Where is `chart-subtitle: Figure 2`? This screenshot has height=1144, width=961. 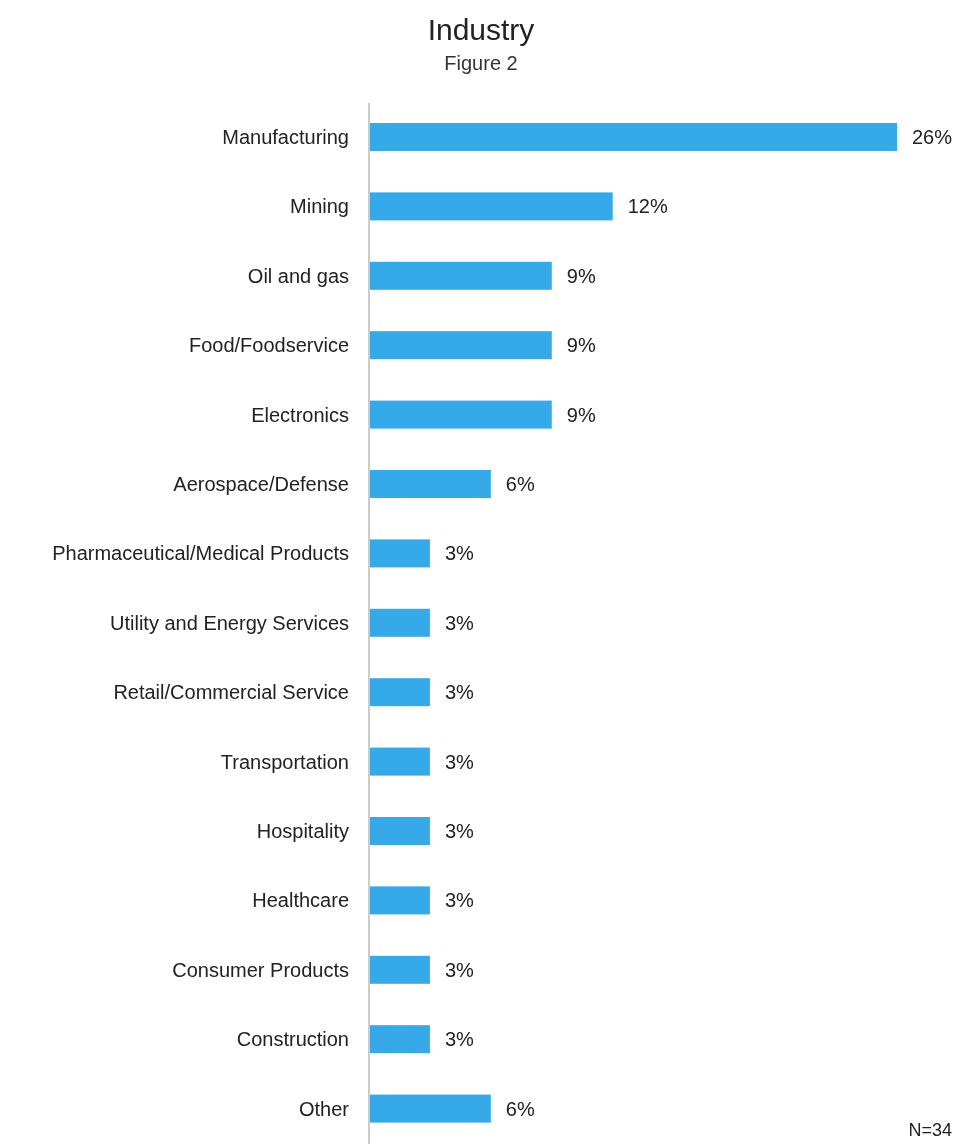 chart-subtitle: Figure 2 is located at coordinates (481, 63).